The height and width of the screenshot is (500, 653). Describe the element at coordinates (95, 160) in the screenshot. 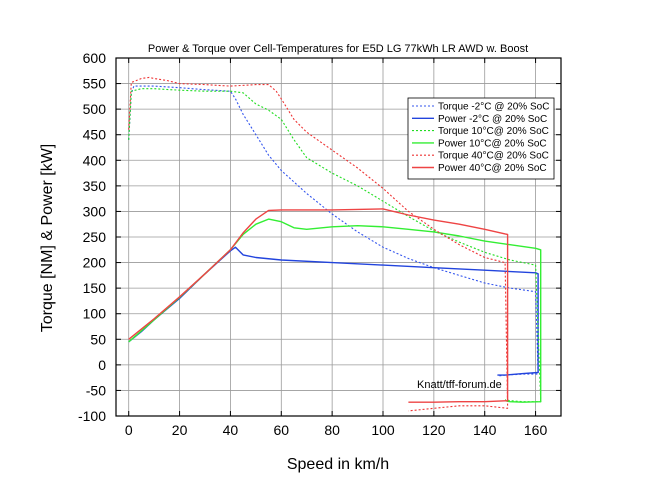

I see `y-tick-label: 400` at that location.